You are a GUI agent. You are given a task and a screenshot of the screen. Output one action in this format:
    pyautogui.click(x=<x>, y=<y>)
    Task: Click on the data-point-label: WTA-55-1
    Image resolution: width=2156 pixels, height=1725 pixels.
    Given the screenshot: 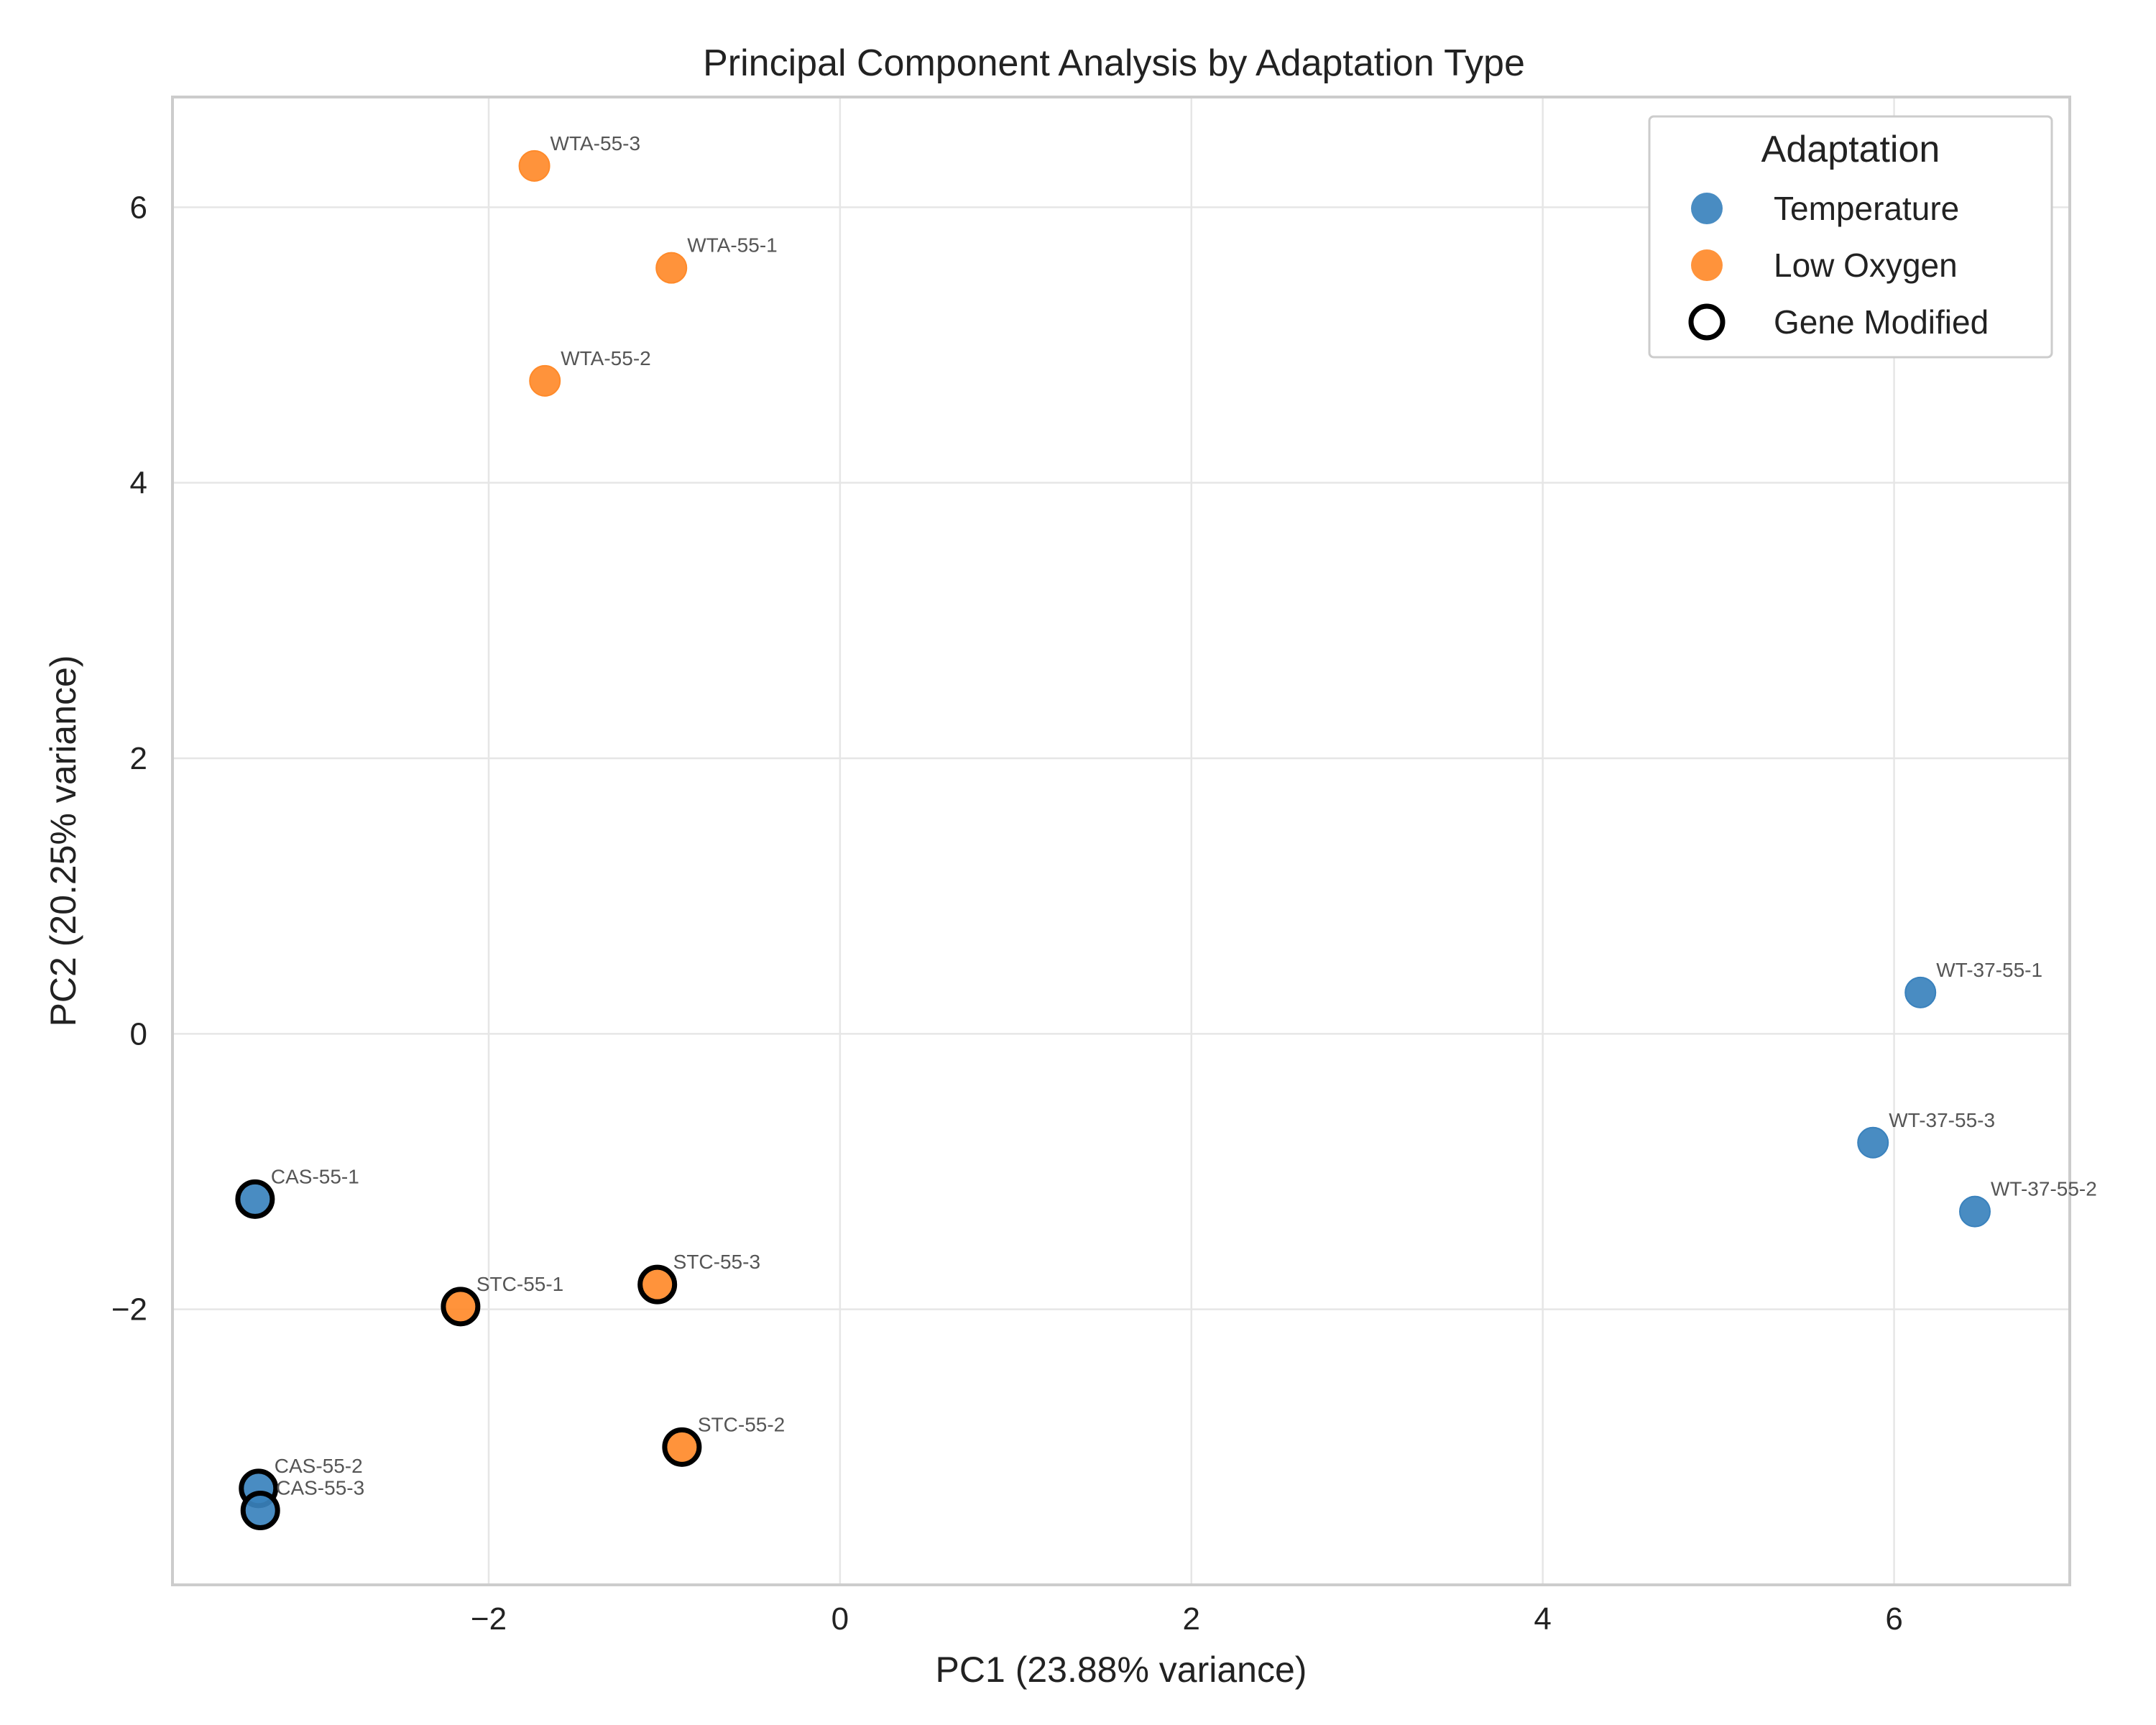 What is the action you would take?
    pyautogui.click(x=732, y=245)
    